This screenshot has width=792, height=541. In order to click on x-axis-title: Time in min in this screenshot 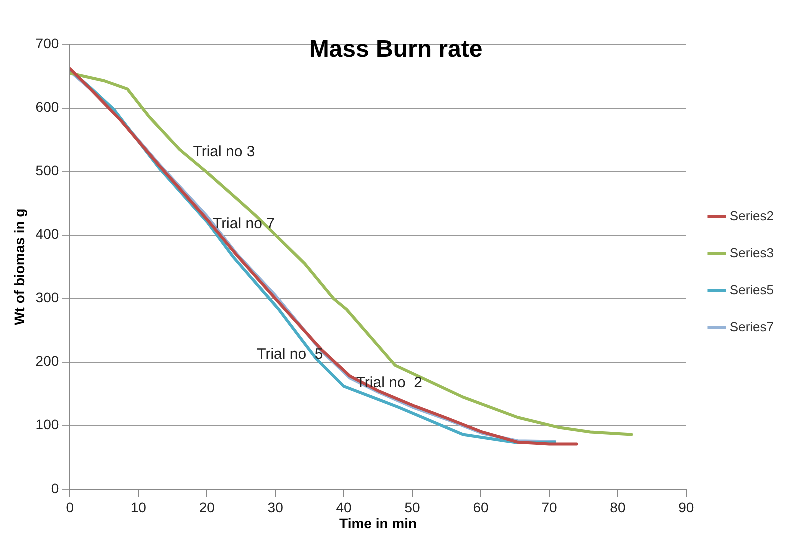, I will do `click(379, 523)`.